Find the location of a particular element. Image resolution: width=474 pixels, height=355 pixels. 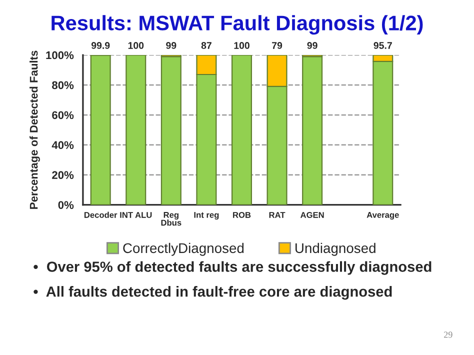

annotation: 87 is located at coordinates (206, 45).